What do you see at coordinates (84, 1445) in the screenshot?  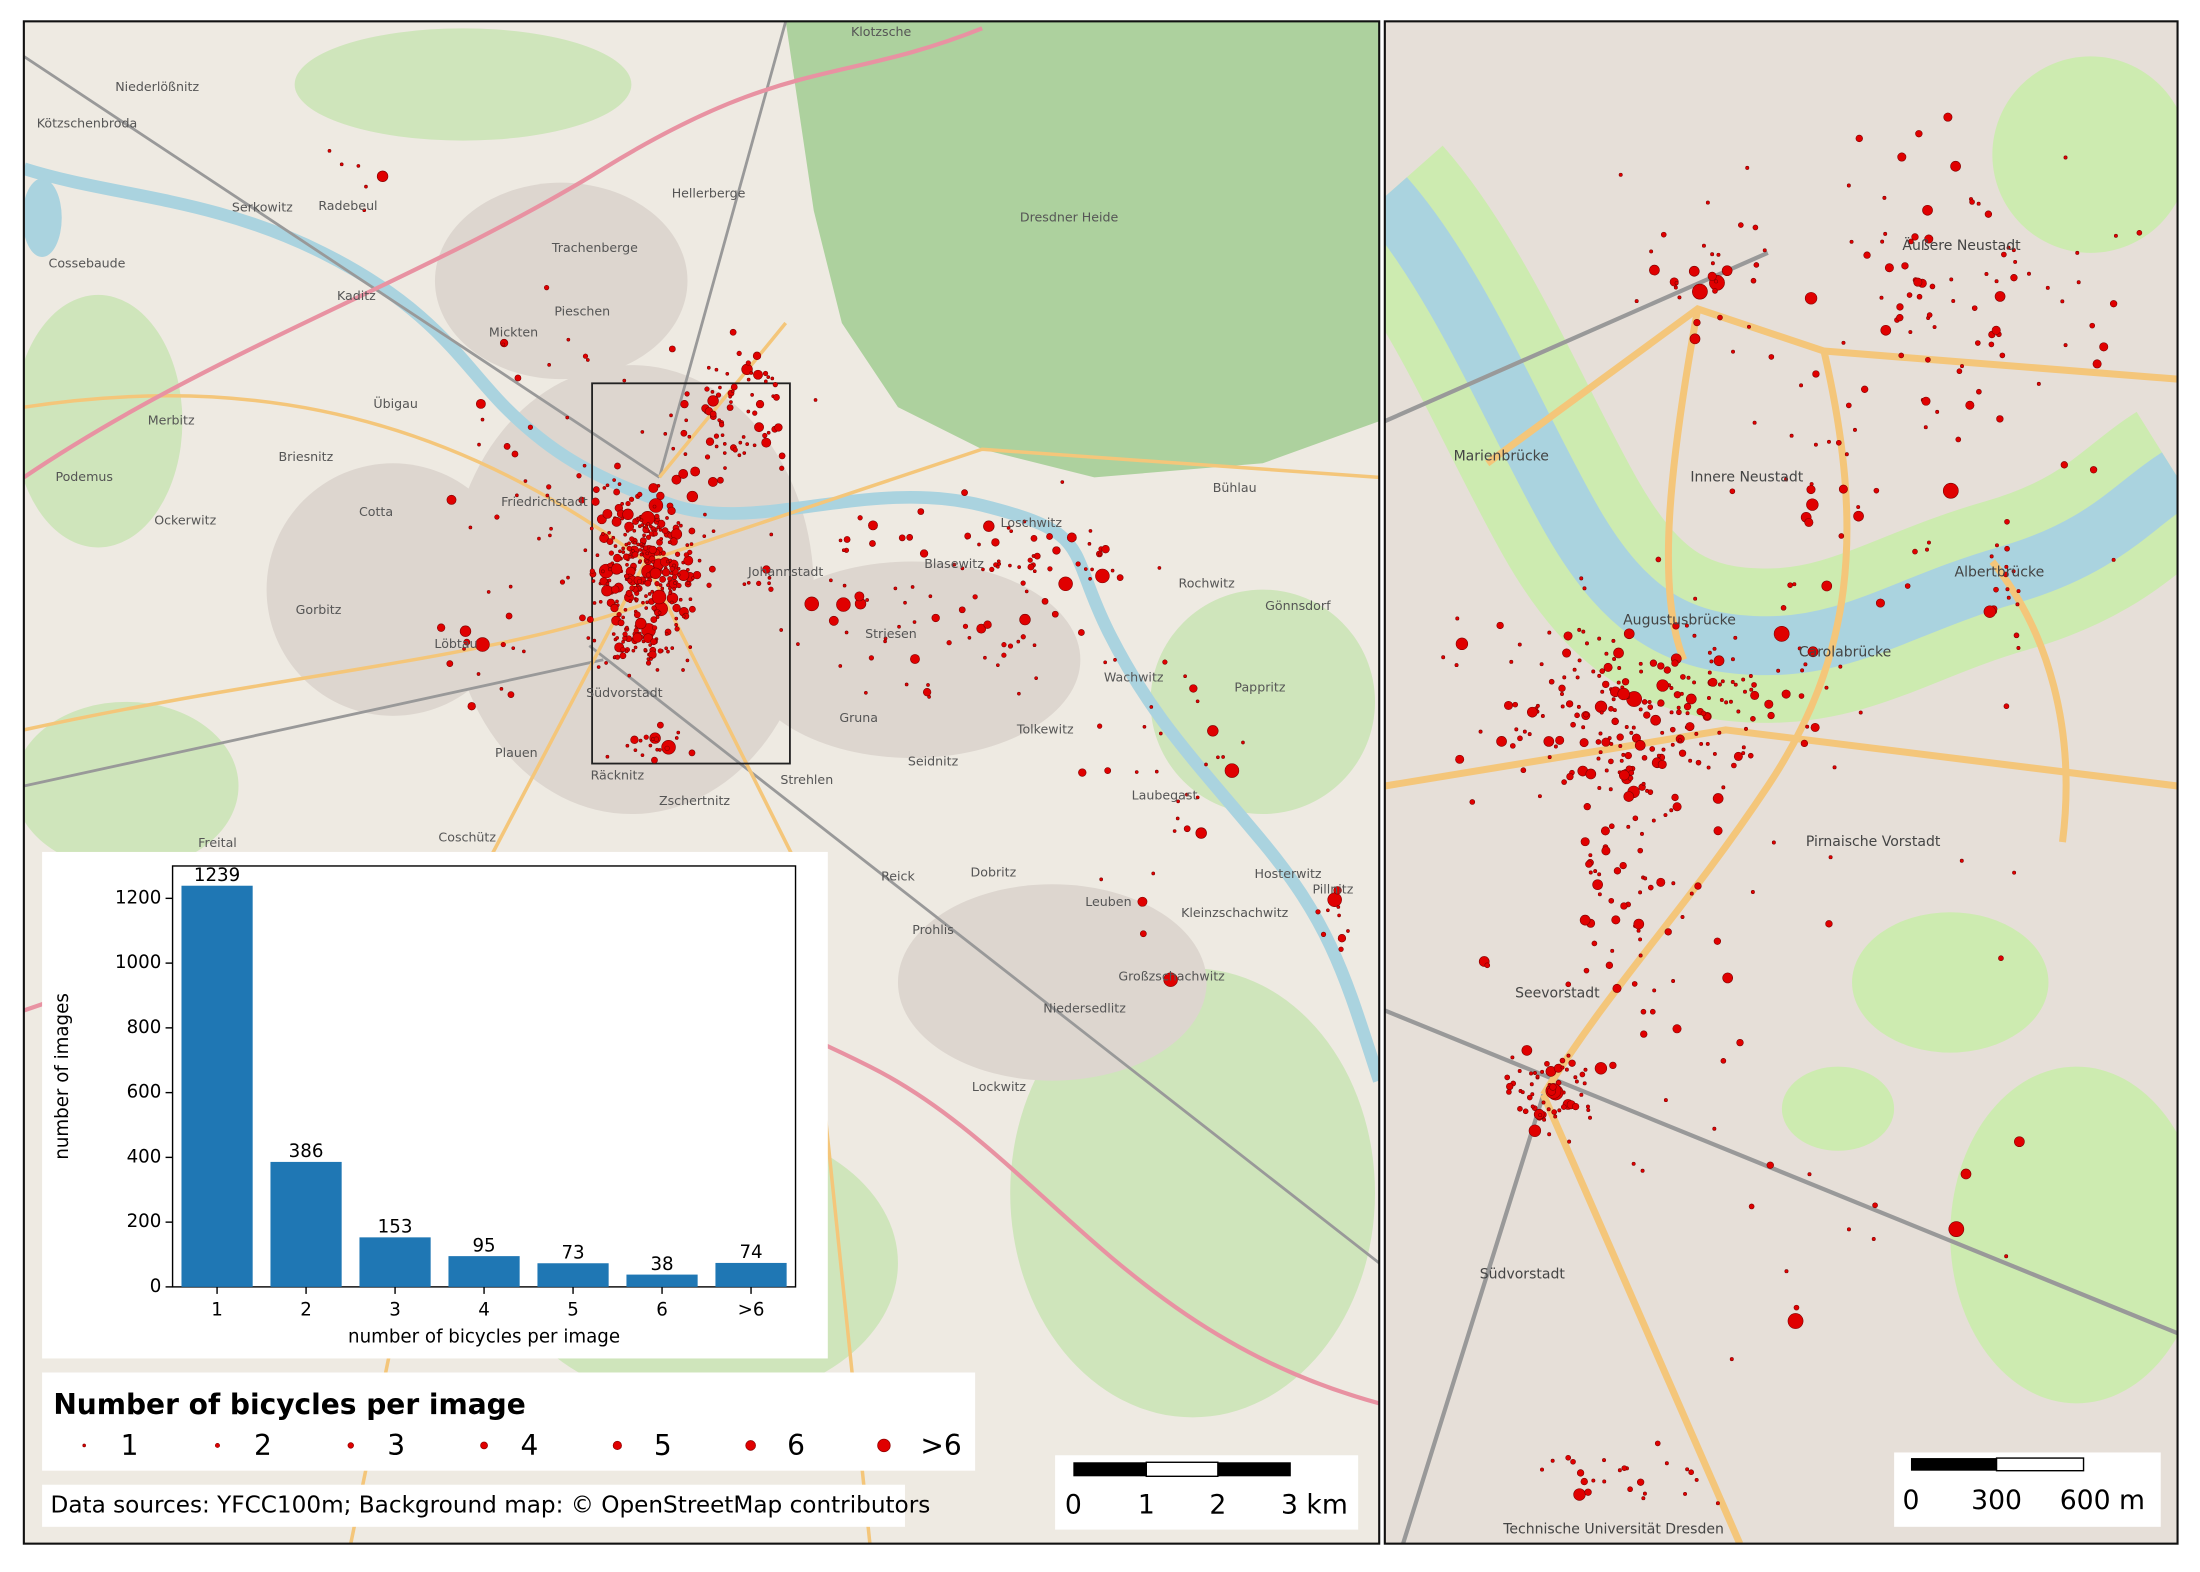 I see `legend-symbol` at bounding box center [84, 1445].